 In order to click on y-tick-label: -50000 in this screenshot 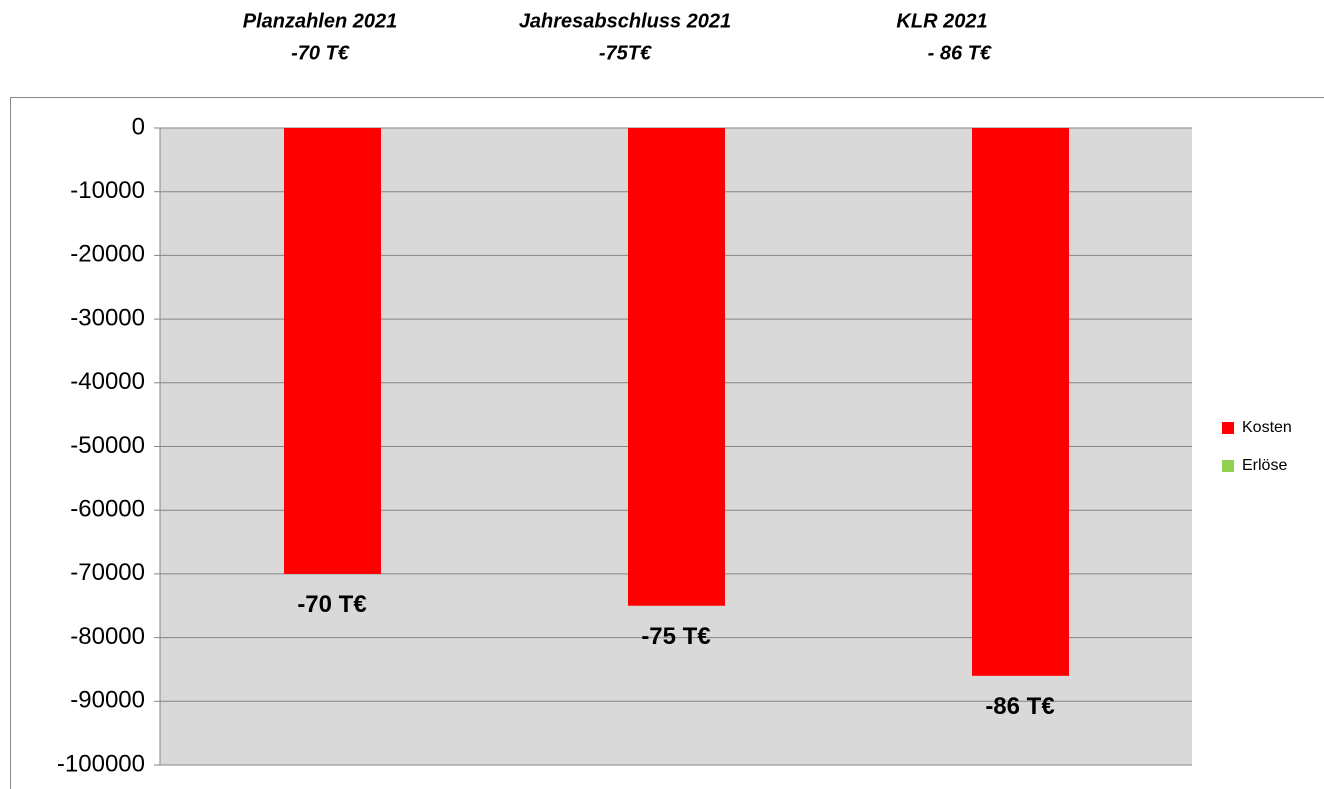, I will do `click(107, 445)`.